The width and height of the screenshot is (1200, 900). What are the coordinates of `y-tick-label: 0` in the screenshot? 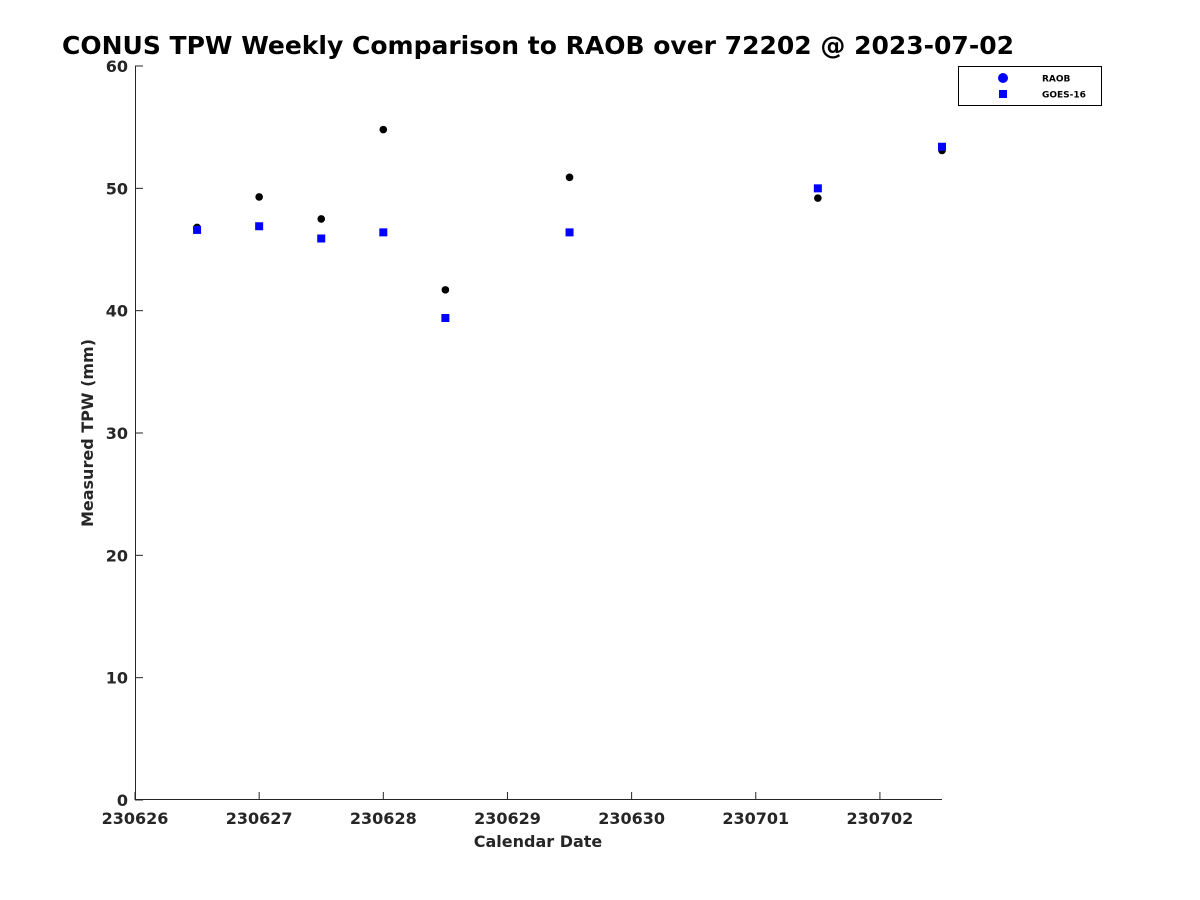 It's located at (122, 800).